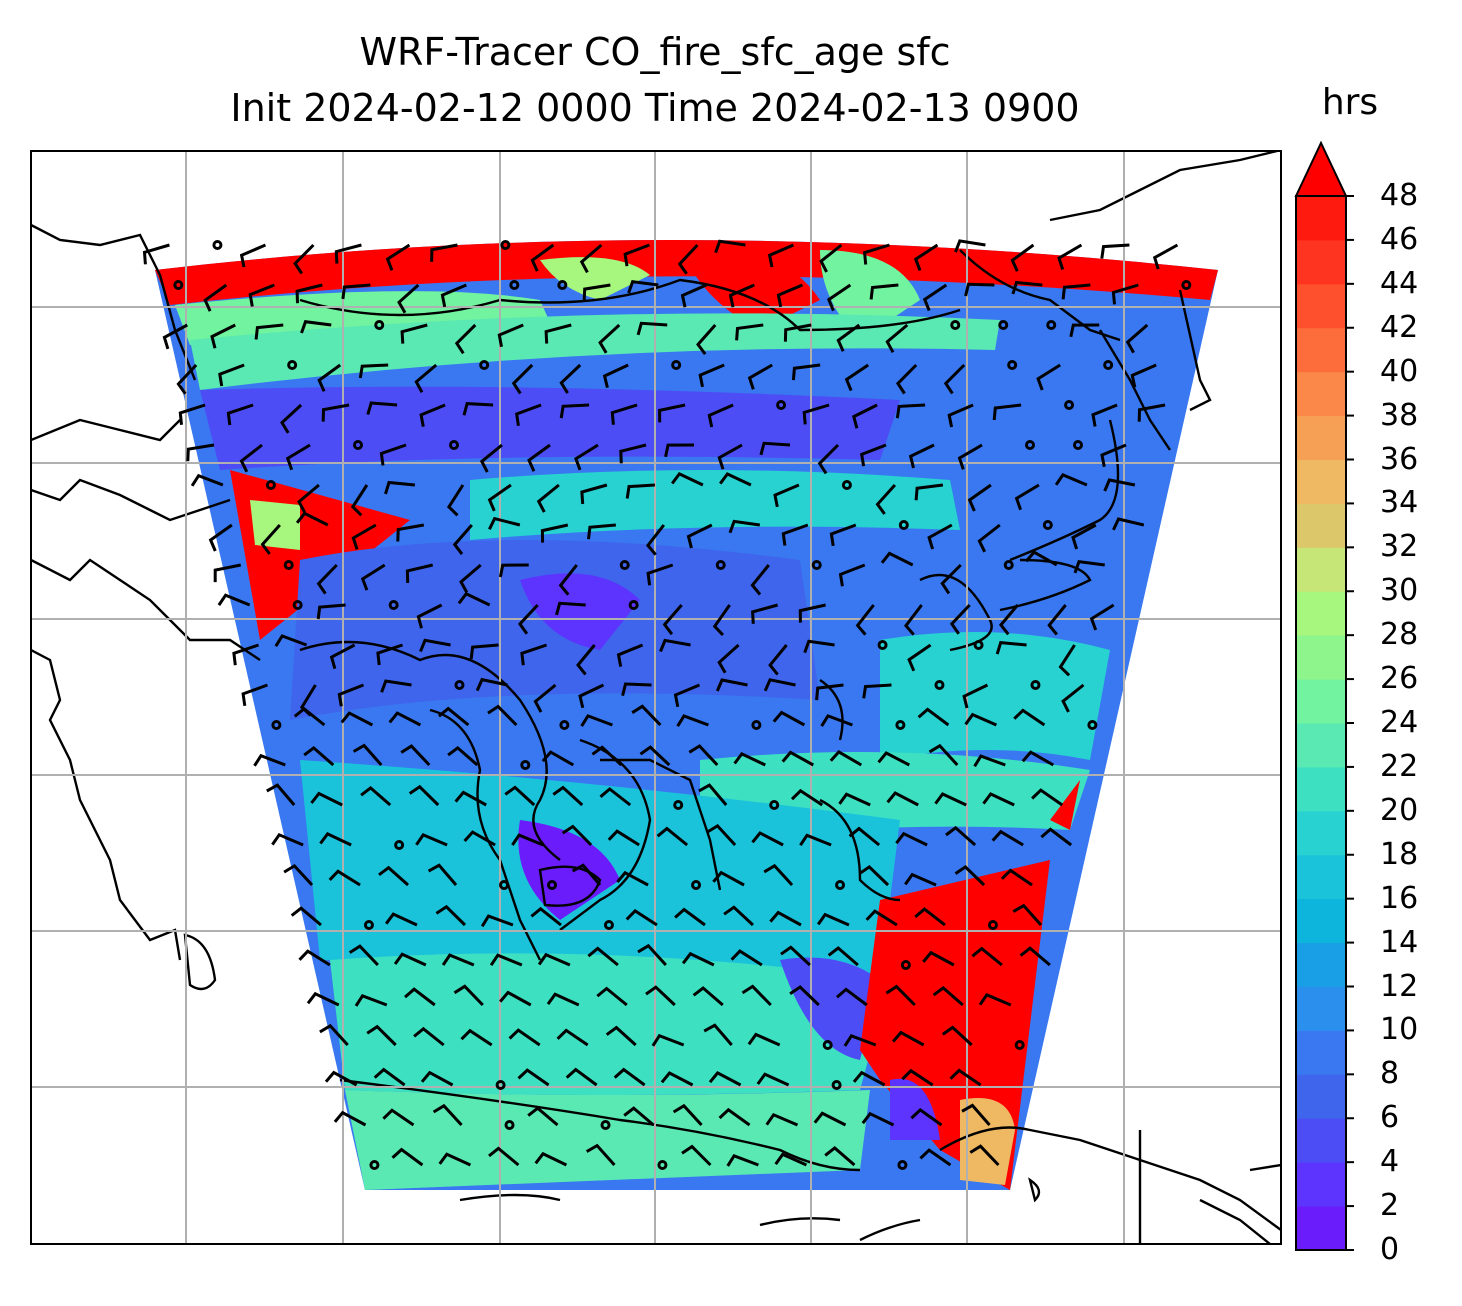 The width and height of the screenshot is (1462, 1306). I want to click on map-title-line1: WRF-Tracer CO_fire_sfc_age sfc, so click(655, 52).